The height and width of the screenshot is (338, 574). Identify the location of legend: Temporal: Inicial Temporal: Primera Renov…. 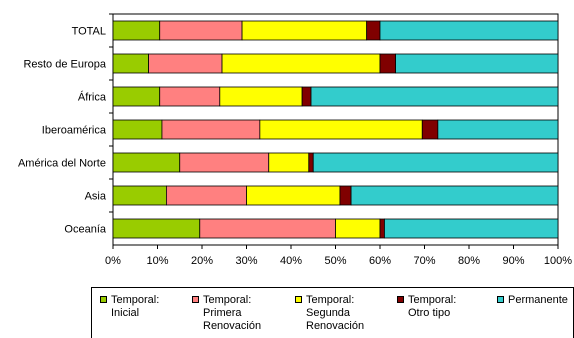
(332, 312).